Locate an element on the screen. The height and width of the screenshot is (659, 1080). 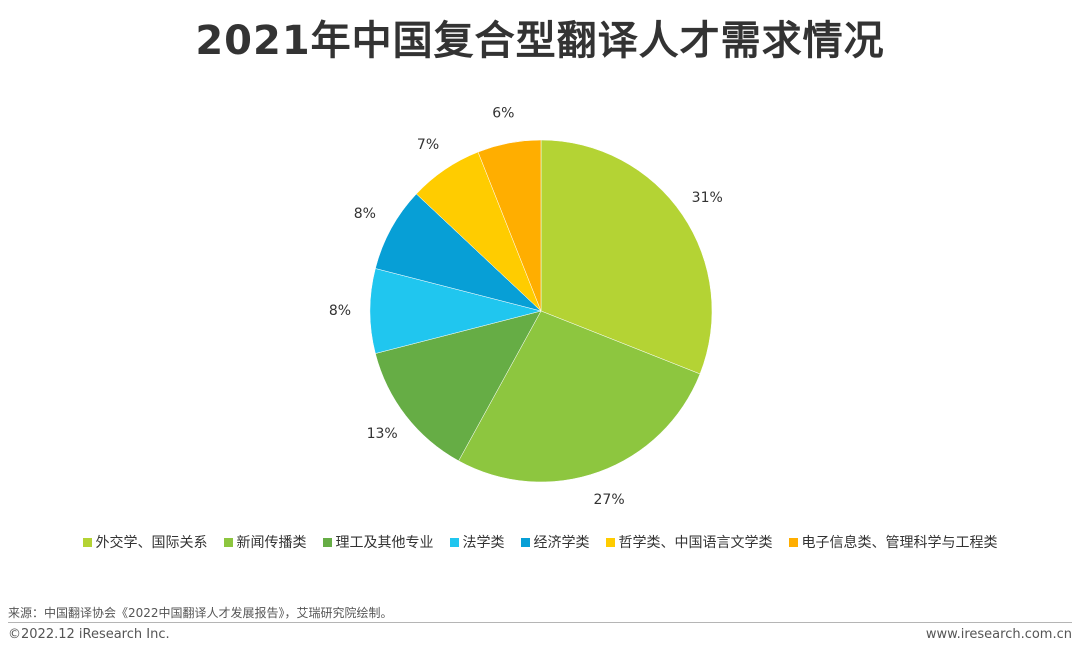
pie-percent-label-1: 31% is located at coordinates (707, 198).